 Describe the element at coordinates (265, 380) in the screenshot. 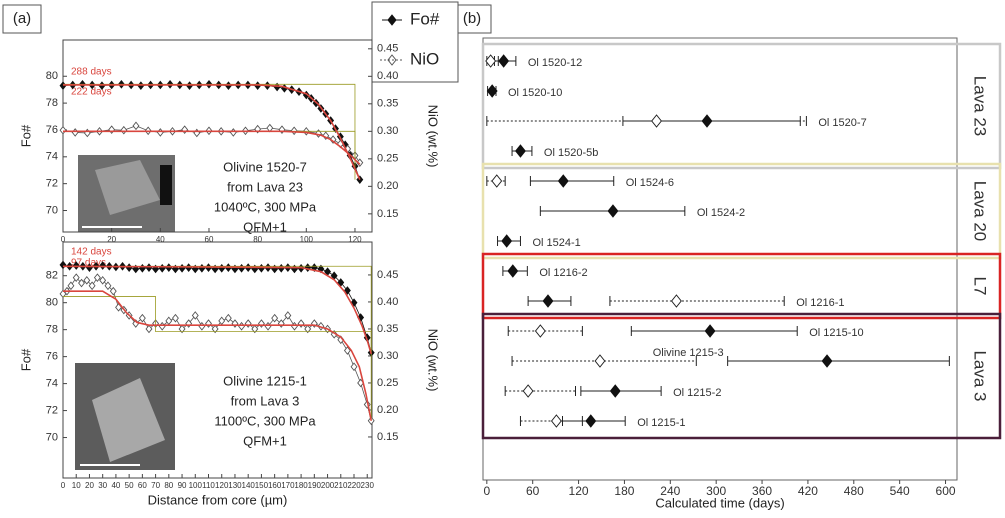

I see `inset-text: Olivine 1215-1` at that location.